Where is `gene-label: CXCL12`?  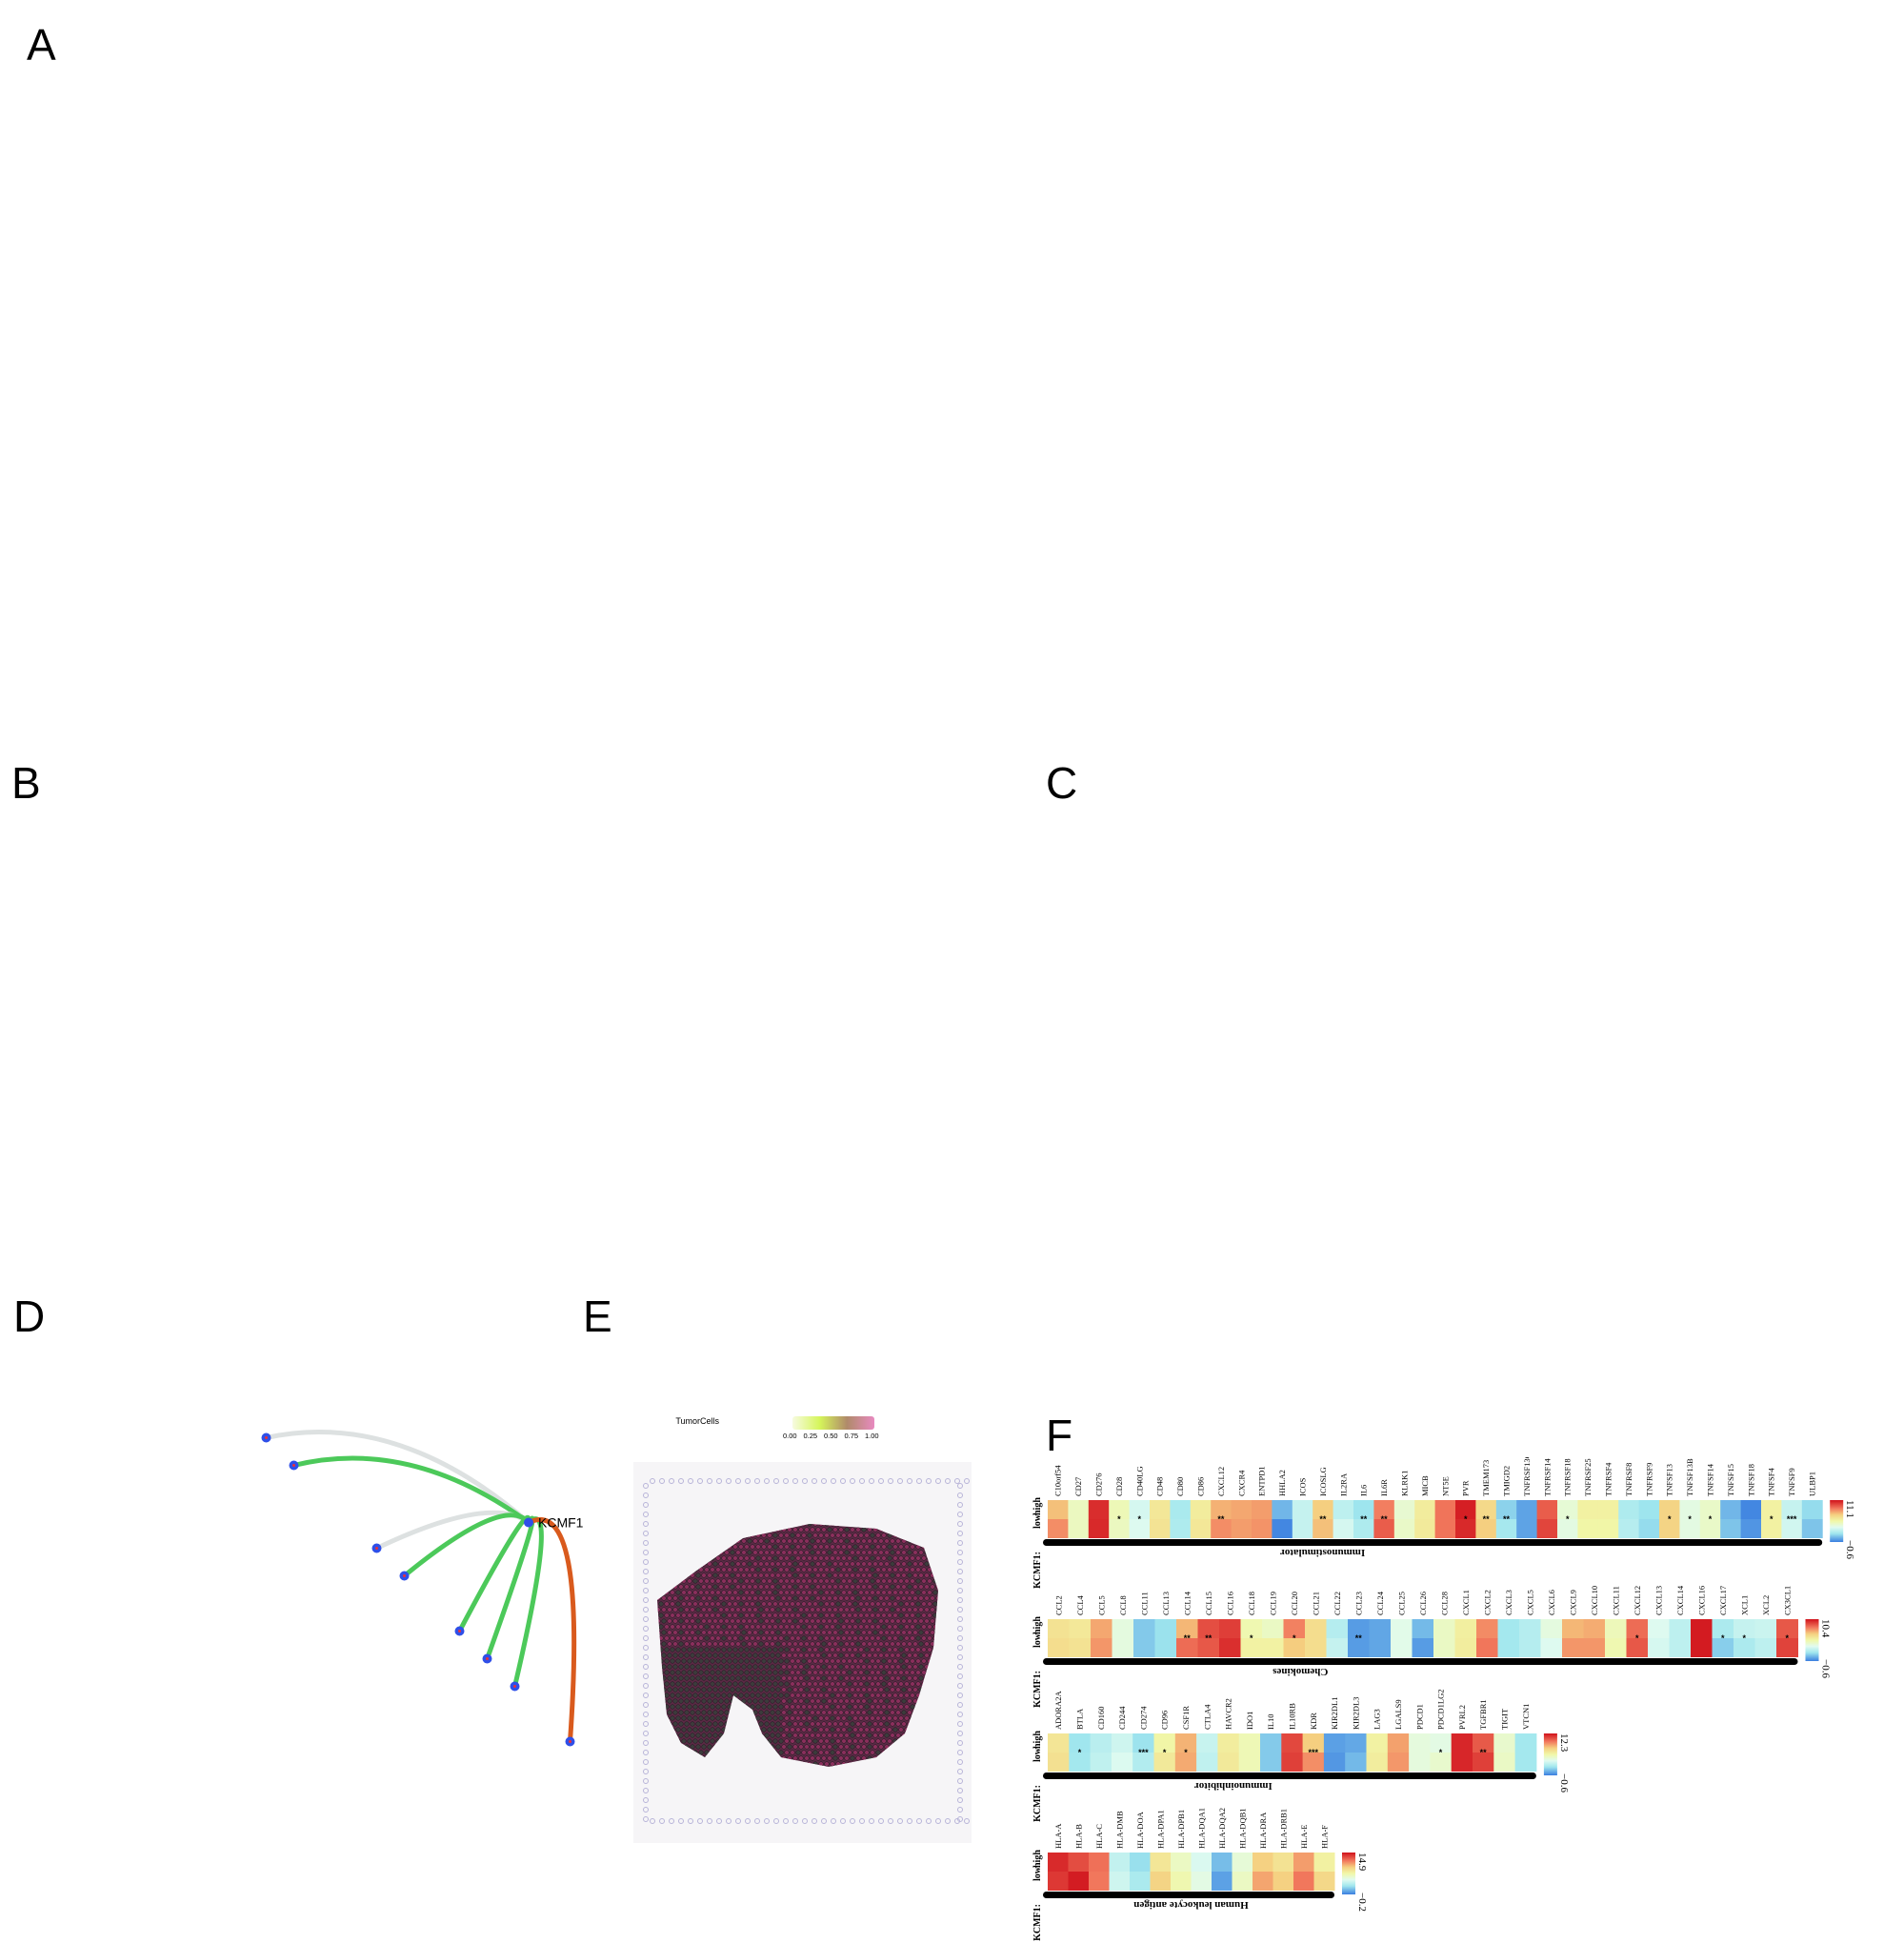 gene-label: CXCL12 is located at coordinates (1638, 1600).